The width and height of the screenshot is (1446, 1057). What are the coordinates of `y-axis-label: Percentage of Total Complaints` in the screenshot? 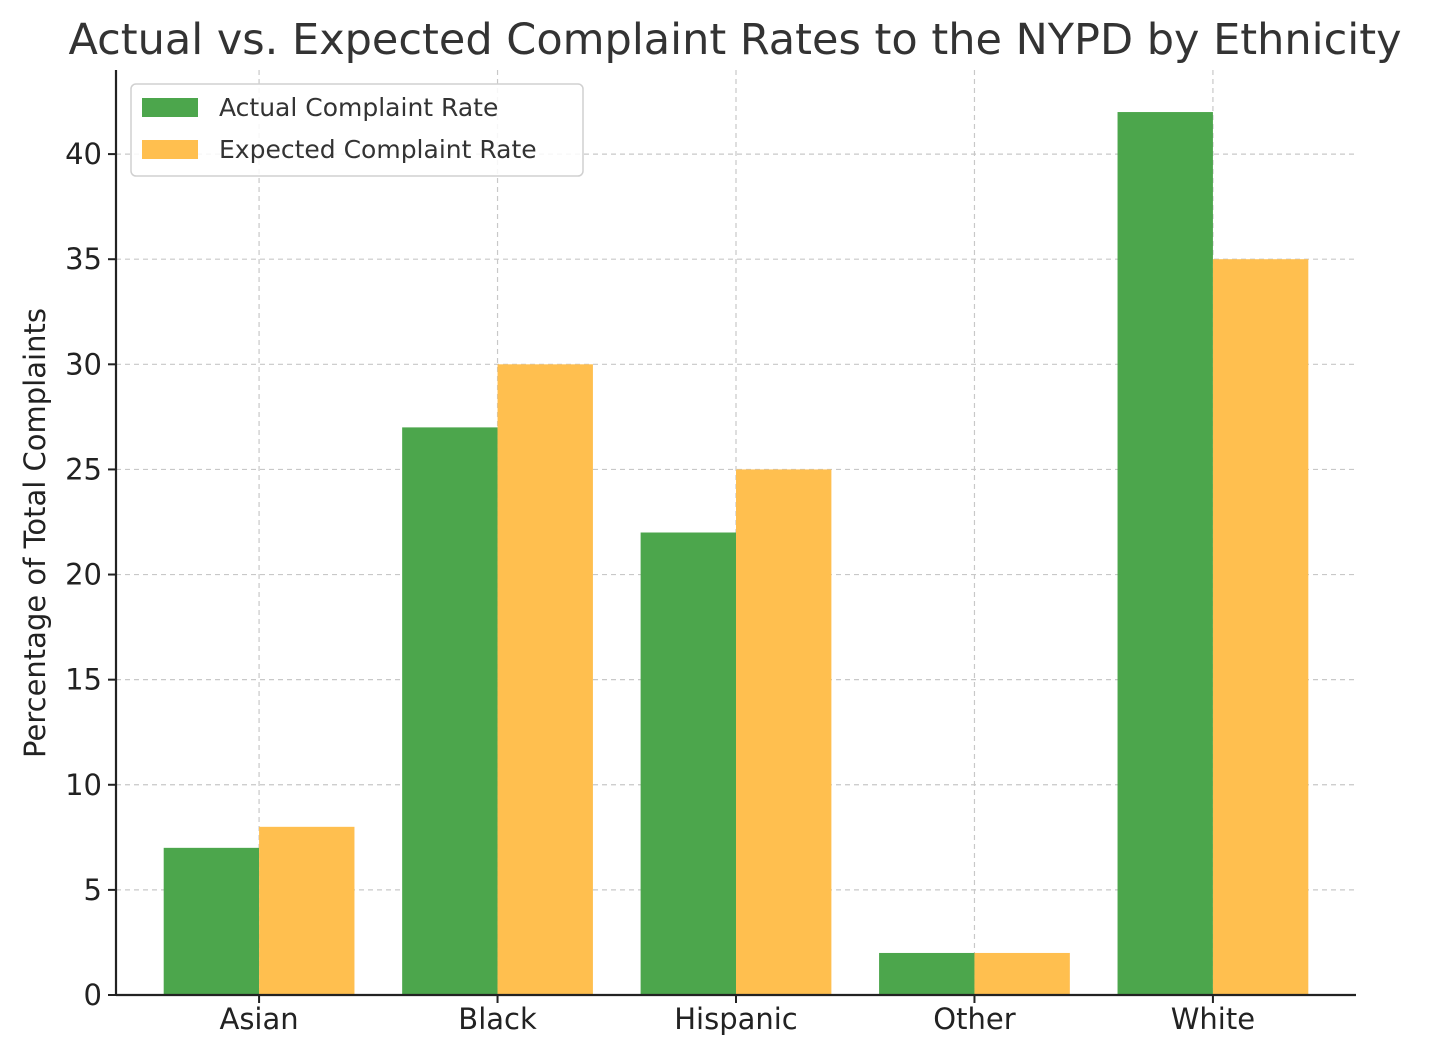 It's located at (35, 533).